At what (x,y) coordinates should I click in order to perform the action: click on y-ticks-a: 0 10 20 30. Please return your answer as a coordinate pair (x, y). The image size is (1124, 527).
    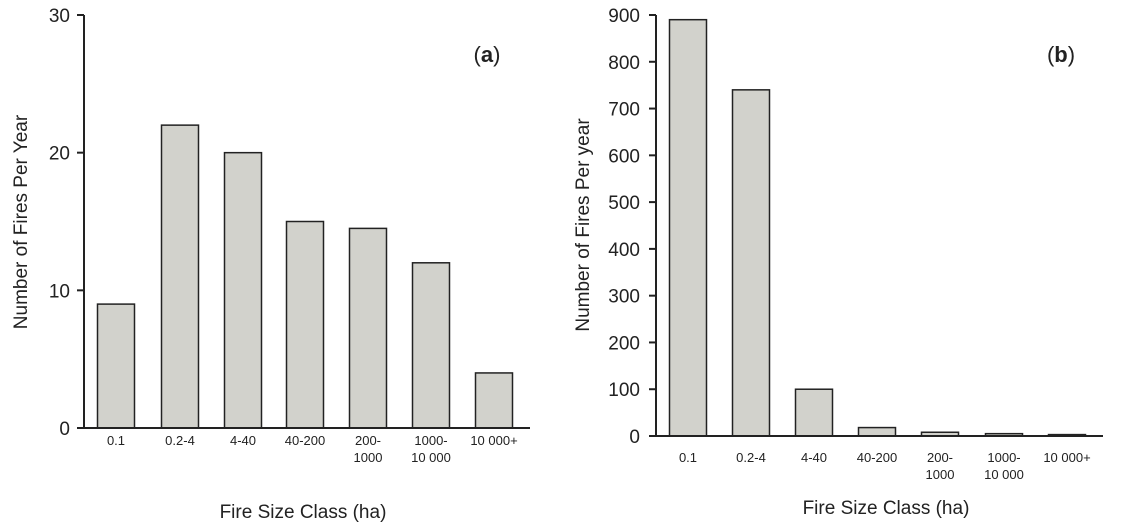
    Looking at the image, I should click on (66, 223).